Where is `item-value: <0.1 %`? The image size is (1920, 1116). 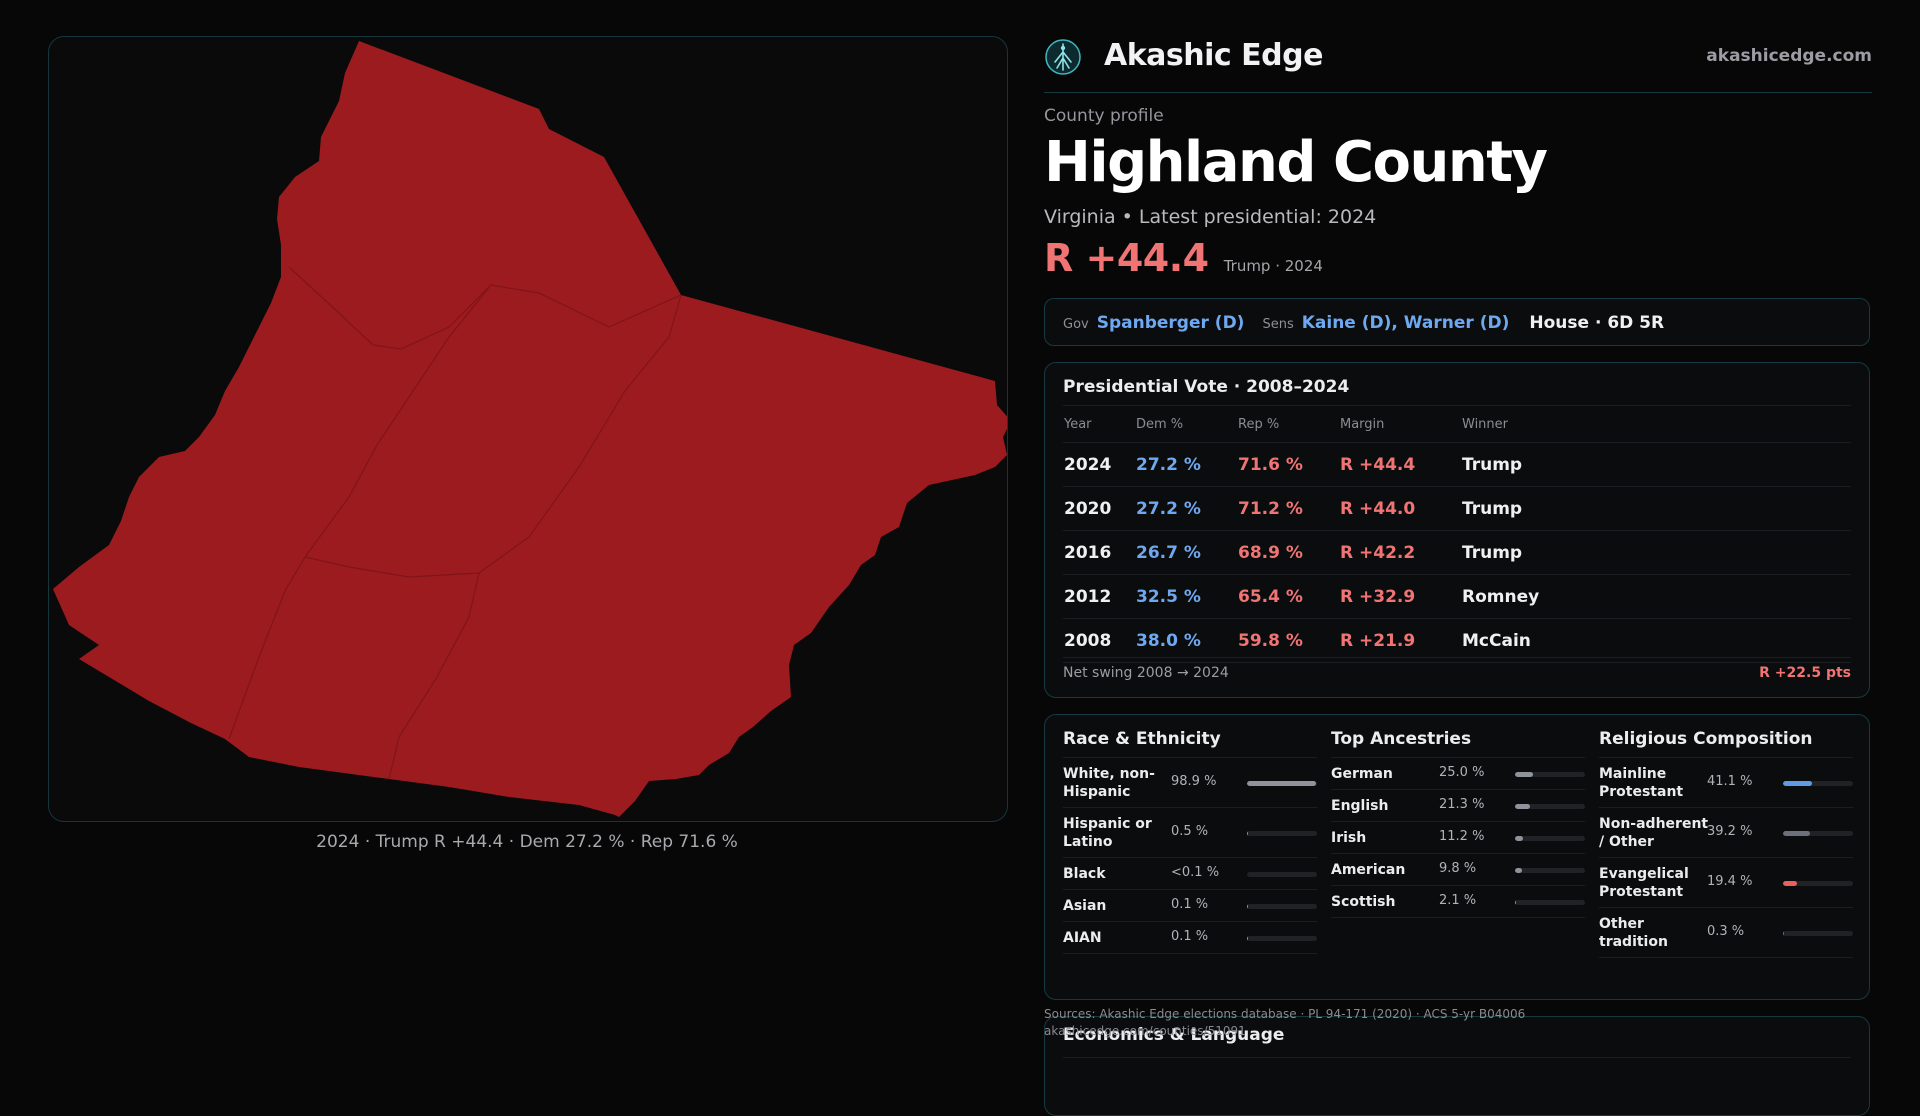
item-value: <0.1 % is located at coordinates (1195, 872).